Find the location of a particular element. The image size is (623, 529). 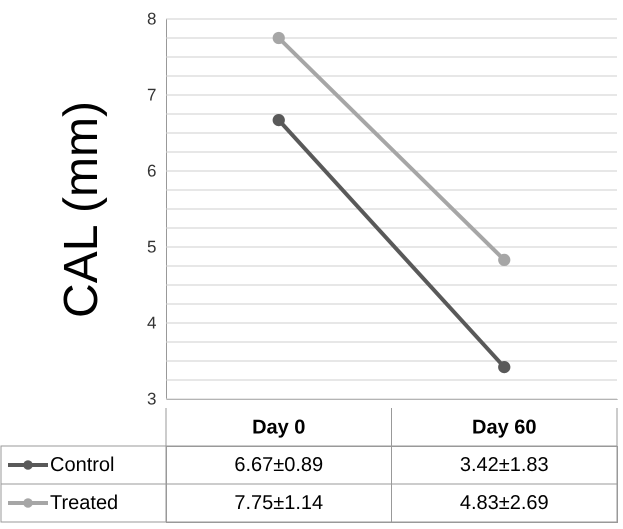

y-tick-label: 3 is located at coordinates (151, 399).